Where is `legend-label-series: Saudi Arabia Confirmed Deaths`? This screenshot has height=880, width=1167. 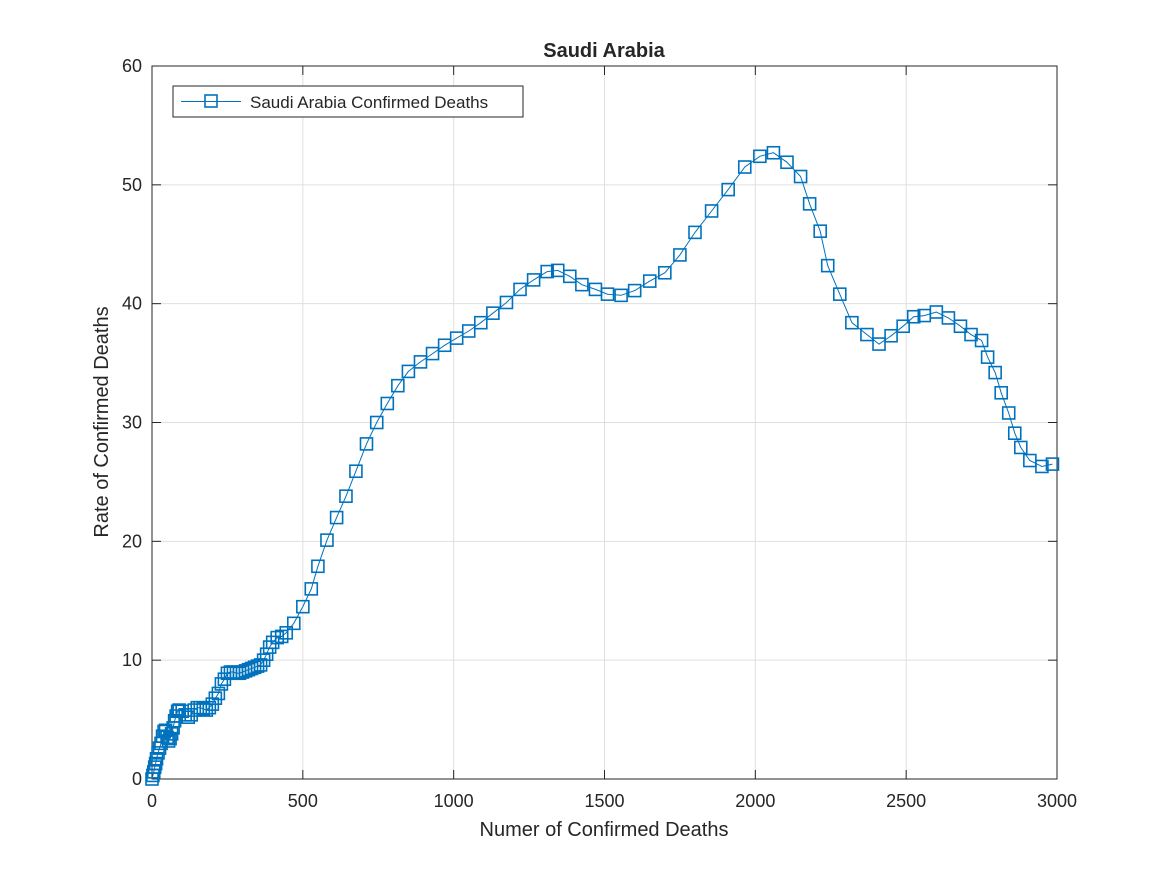
legend-label-series: Saudi Arabia Confirmed Deaths is located at coordinates (369, 102).